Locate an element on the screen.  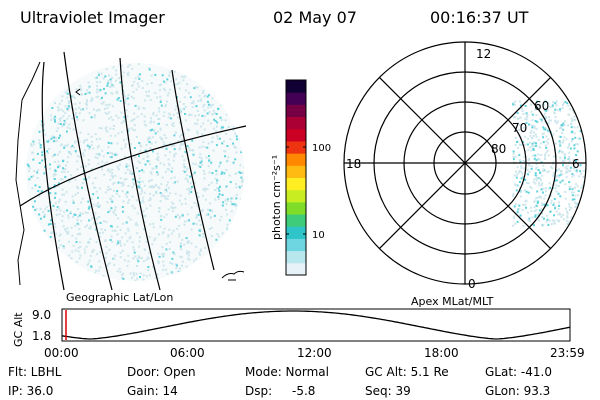
polar-emission-pixels is located at coordinates (549, 163).